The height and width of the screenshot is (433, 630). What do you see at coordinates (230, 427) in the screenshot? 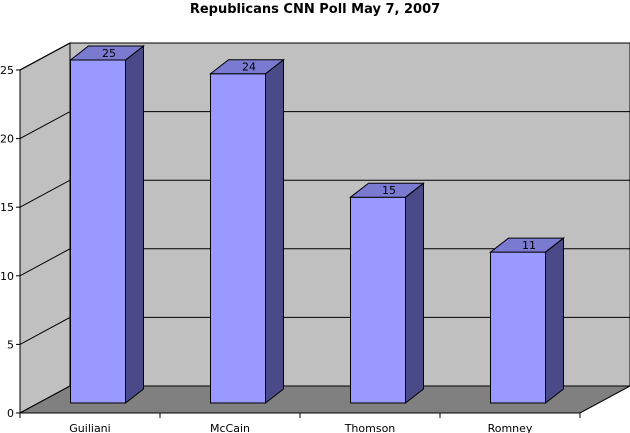
I see `x-tick-label: McCain` at bounding box center [230, 427].